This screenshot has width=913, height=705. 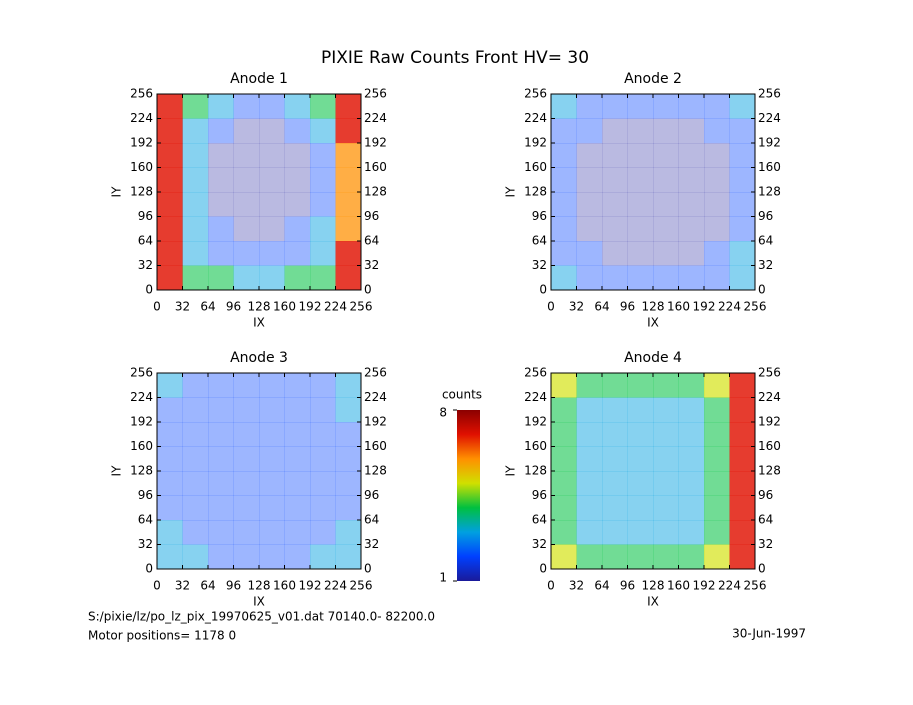 I want to click on y-tick-label: 256, so click(x=141, y=94).